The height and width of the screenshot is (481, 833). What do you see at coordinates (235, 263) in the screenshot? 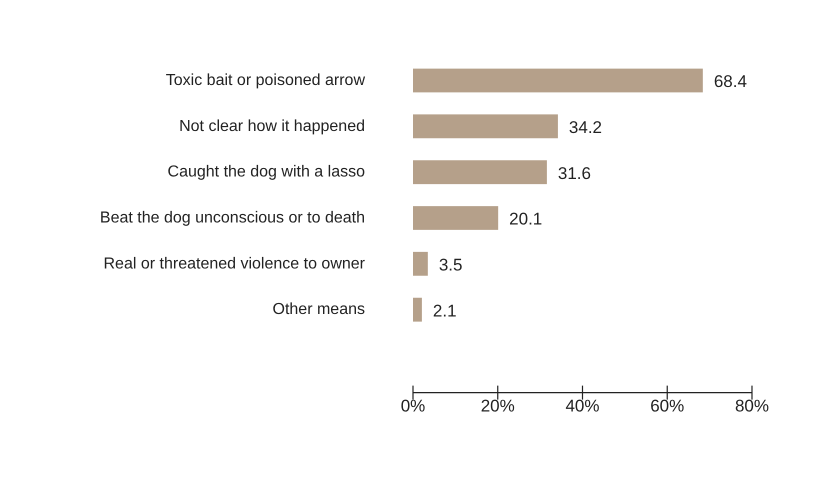
I see `y-tick-label: Real or threatened violence to owner` at bounding box center [235, 263].